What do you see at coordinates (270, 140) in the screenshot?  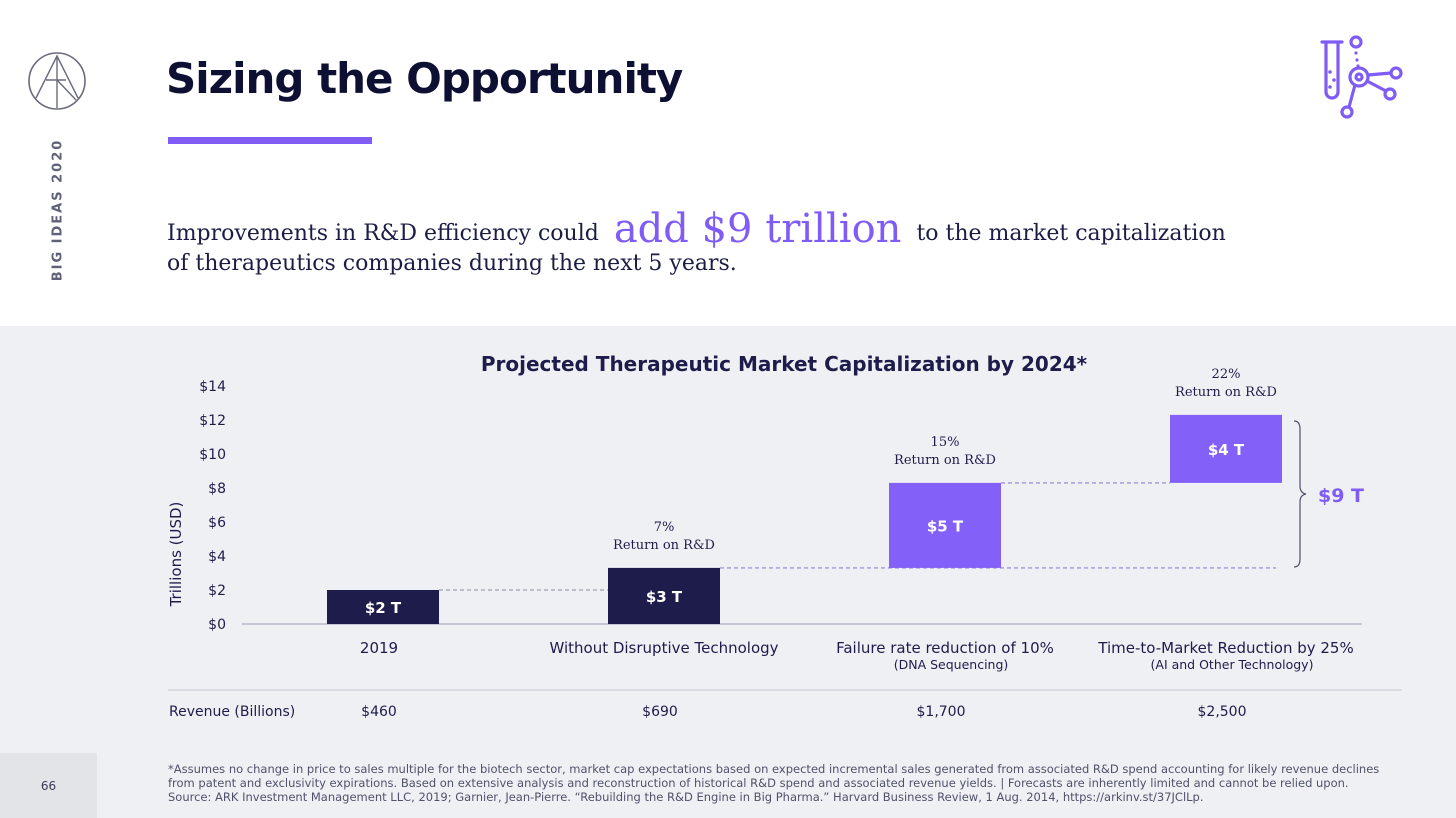 I see `title-underline` at bounding box center [270, 140].